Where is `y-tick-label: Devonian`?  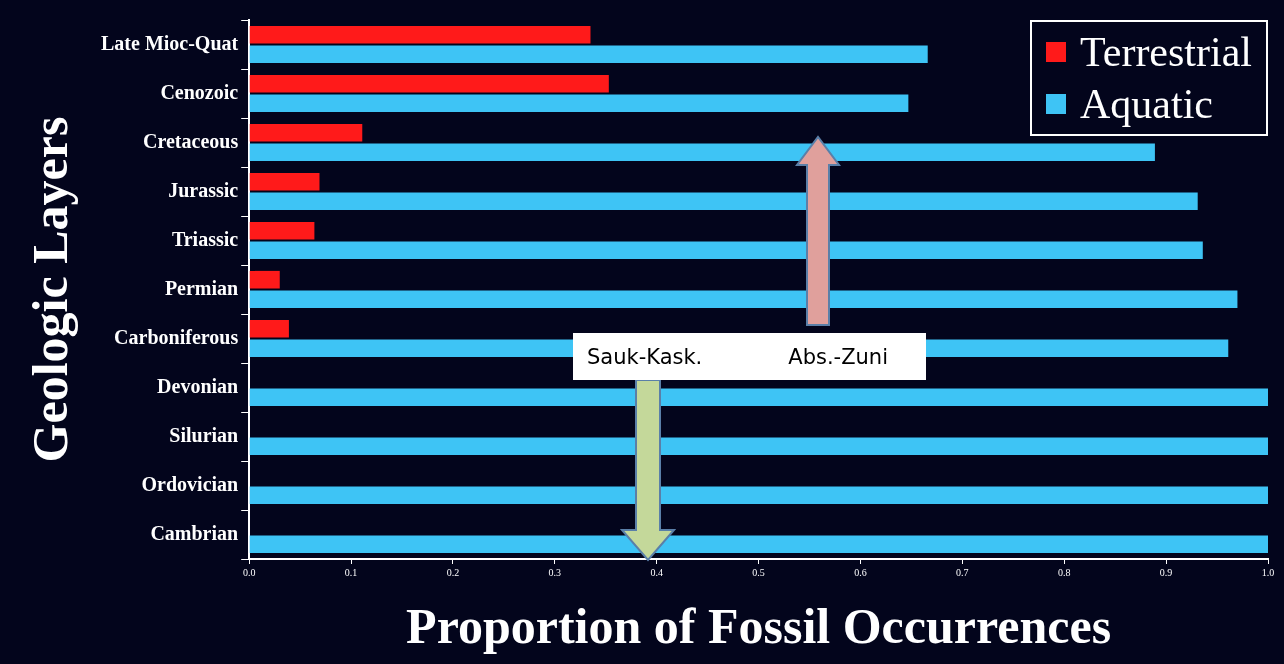
y-tick-label: Devonian is located at coordinates (198, 385).